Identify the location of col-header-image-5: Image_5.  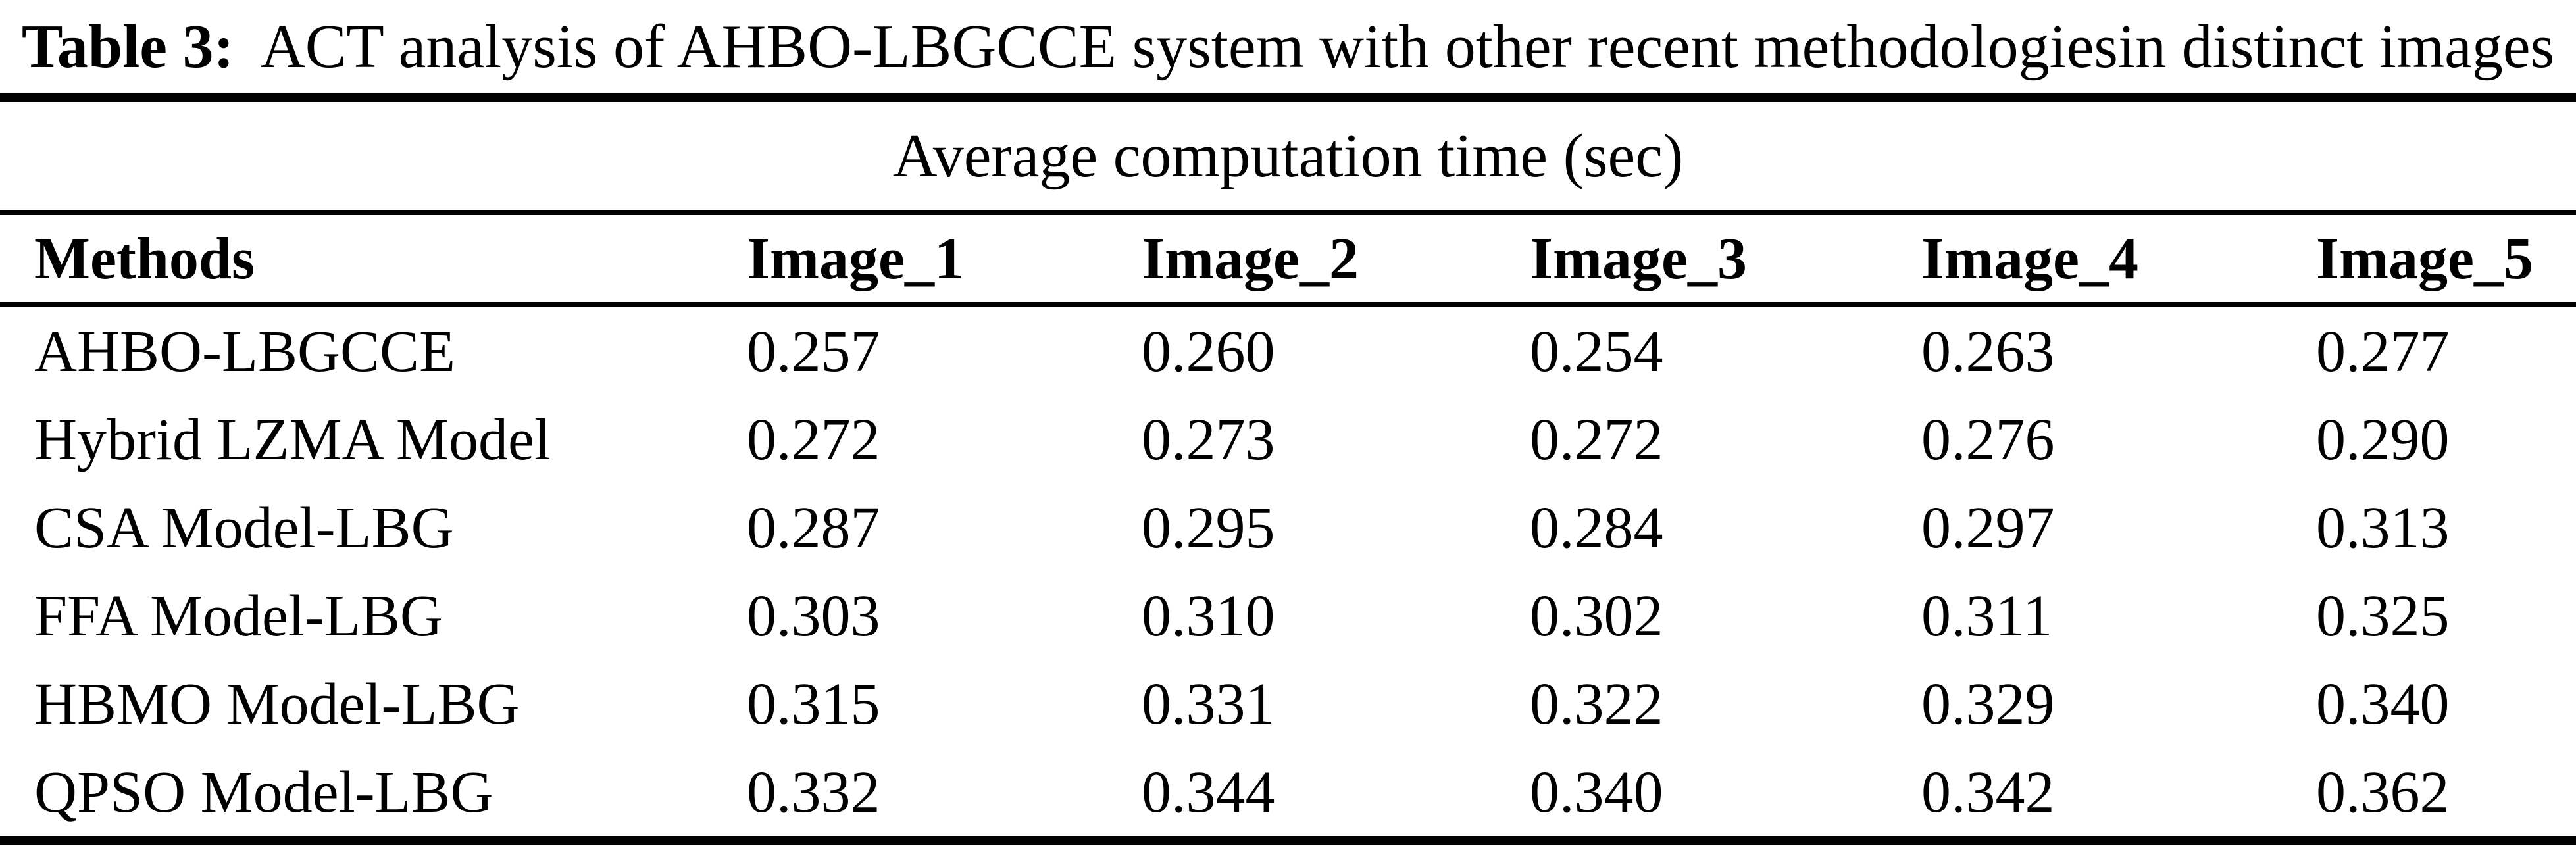
(2446, 260).